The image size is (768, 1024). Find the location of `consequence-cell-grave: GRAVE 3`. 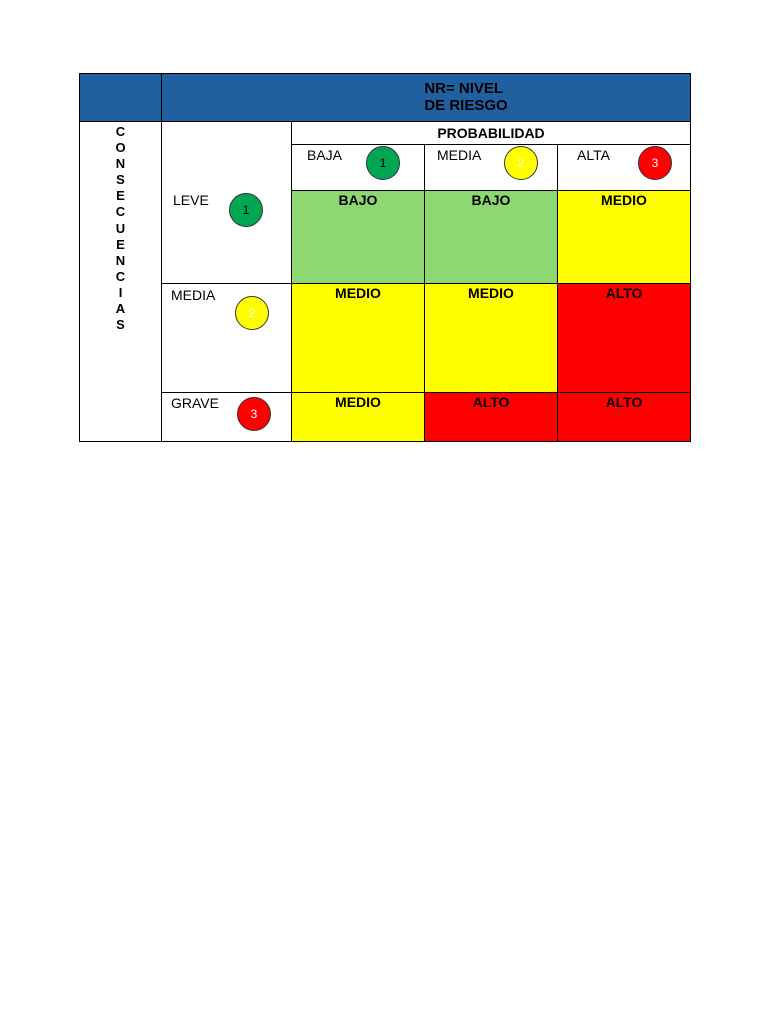

consequence-cell-grave: GRAVE 3 is located at coordinates (226, 417).